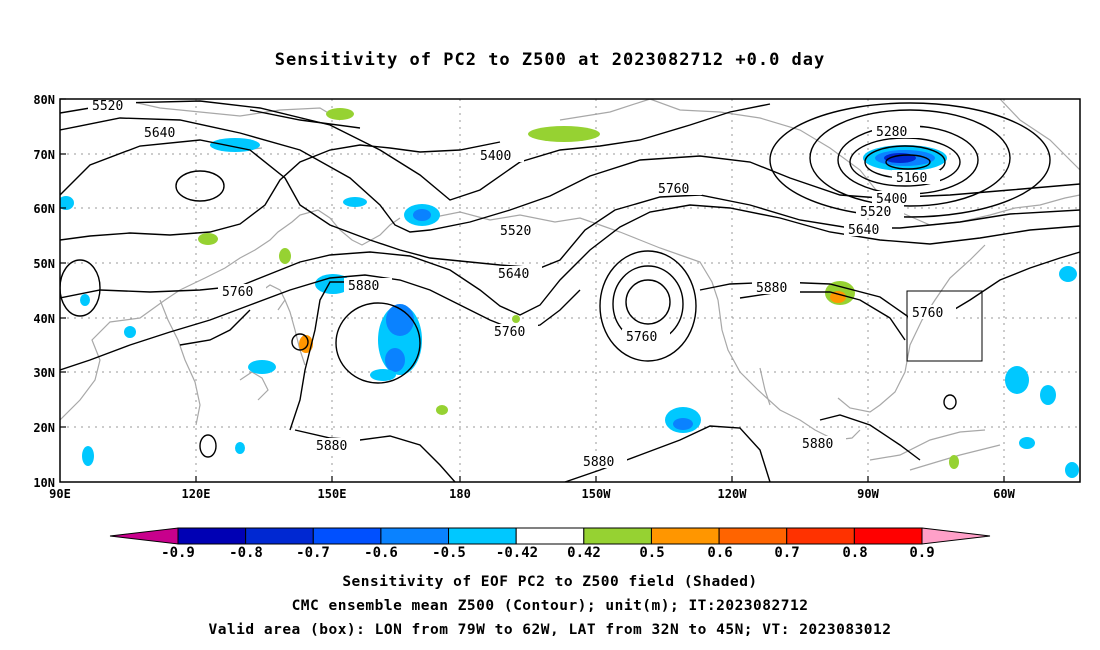 The width and height of the screenshot is (1100, 650). Describe the element at coordinates (786, 553) in the screenshot. I see `colorbar-label: 0.7` at that location.